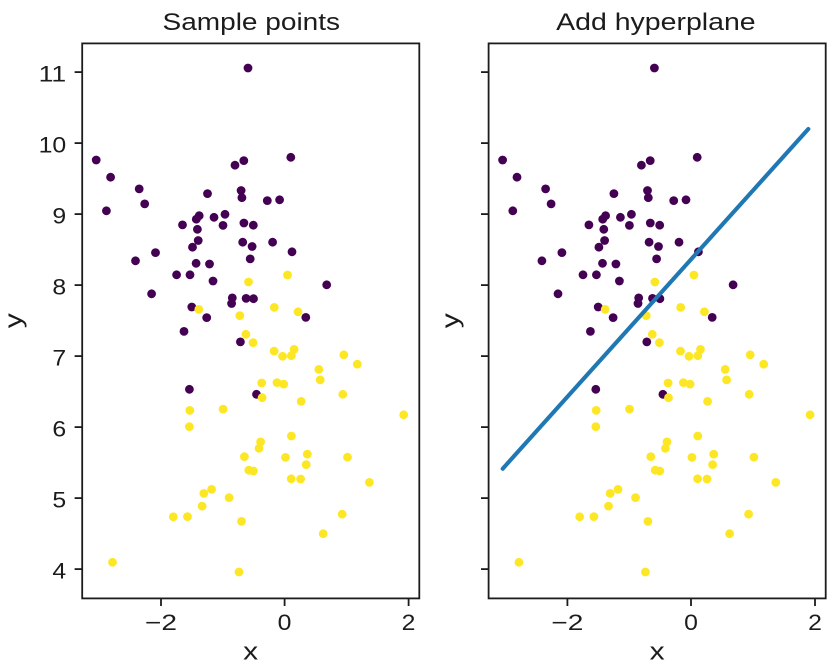 Image resolution: width=833 pixels, height=670 pixels. Describe the element at coordinates (59, 571) in the screenshot. I see `svg-text: 4` at that location.